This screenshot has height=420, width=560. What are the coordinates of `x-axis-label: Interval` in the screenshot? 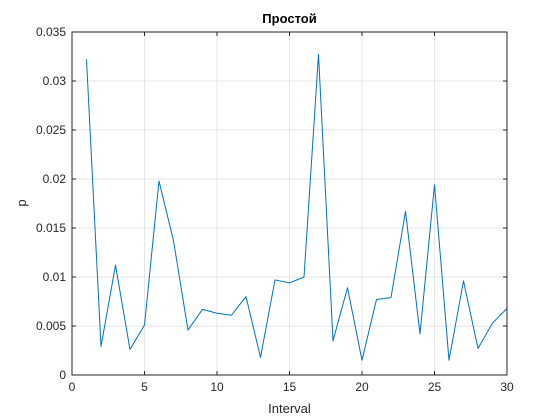 It's located at (289, 408).